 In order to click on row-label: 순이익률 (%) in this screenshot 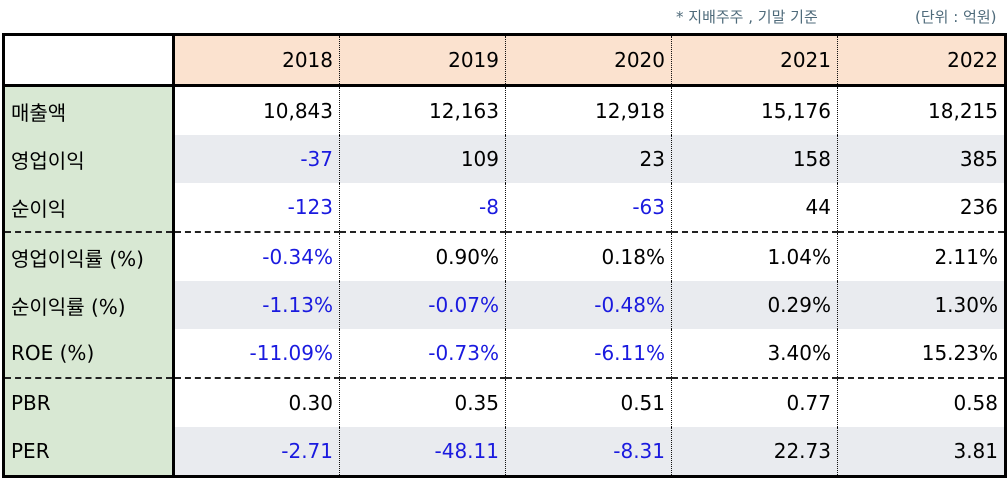, I will do `click(88, 305)`.